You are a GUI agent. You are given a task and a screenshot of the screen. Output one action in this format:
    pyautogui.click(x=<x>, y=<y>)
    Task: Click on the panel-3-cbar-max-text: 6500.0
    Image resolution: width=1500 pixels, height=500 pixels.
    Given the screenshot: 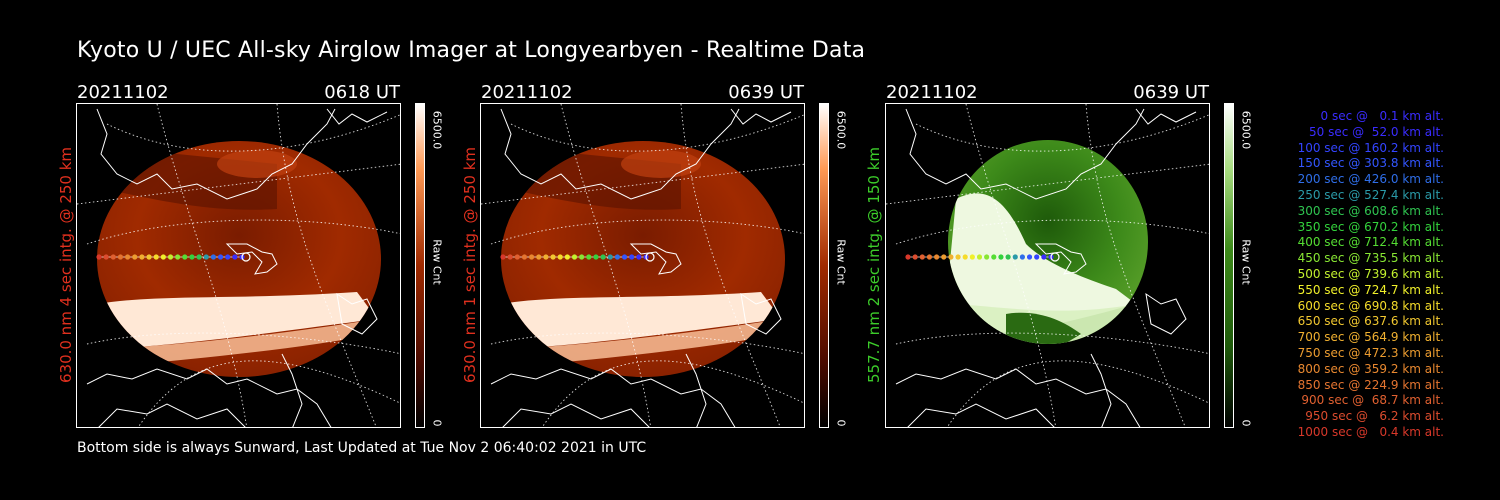 What is the action you would take?
    pyautogui.click(x=1246, y=130)
    